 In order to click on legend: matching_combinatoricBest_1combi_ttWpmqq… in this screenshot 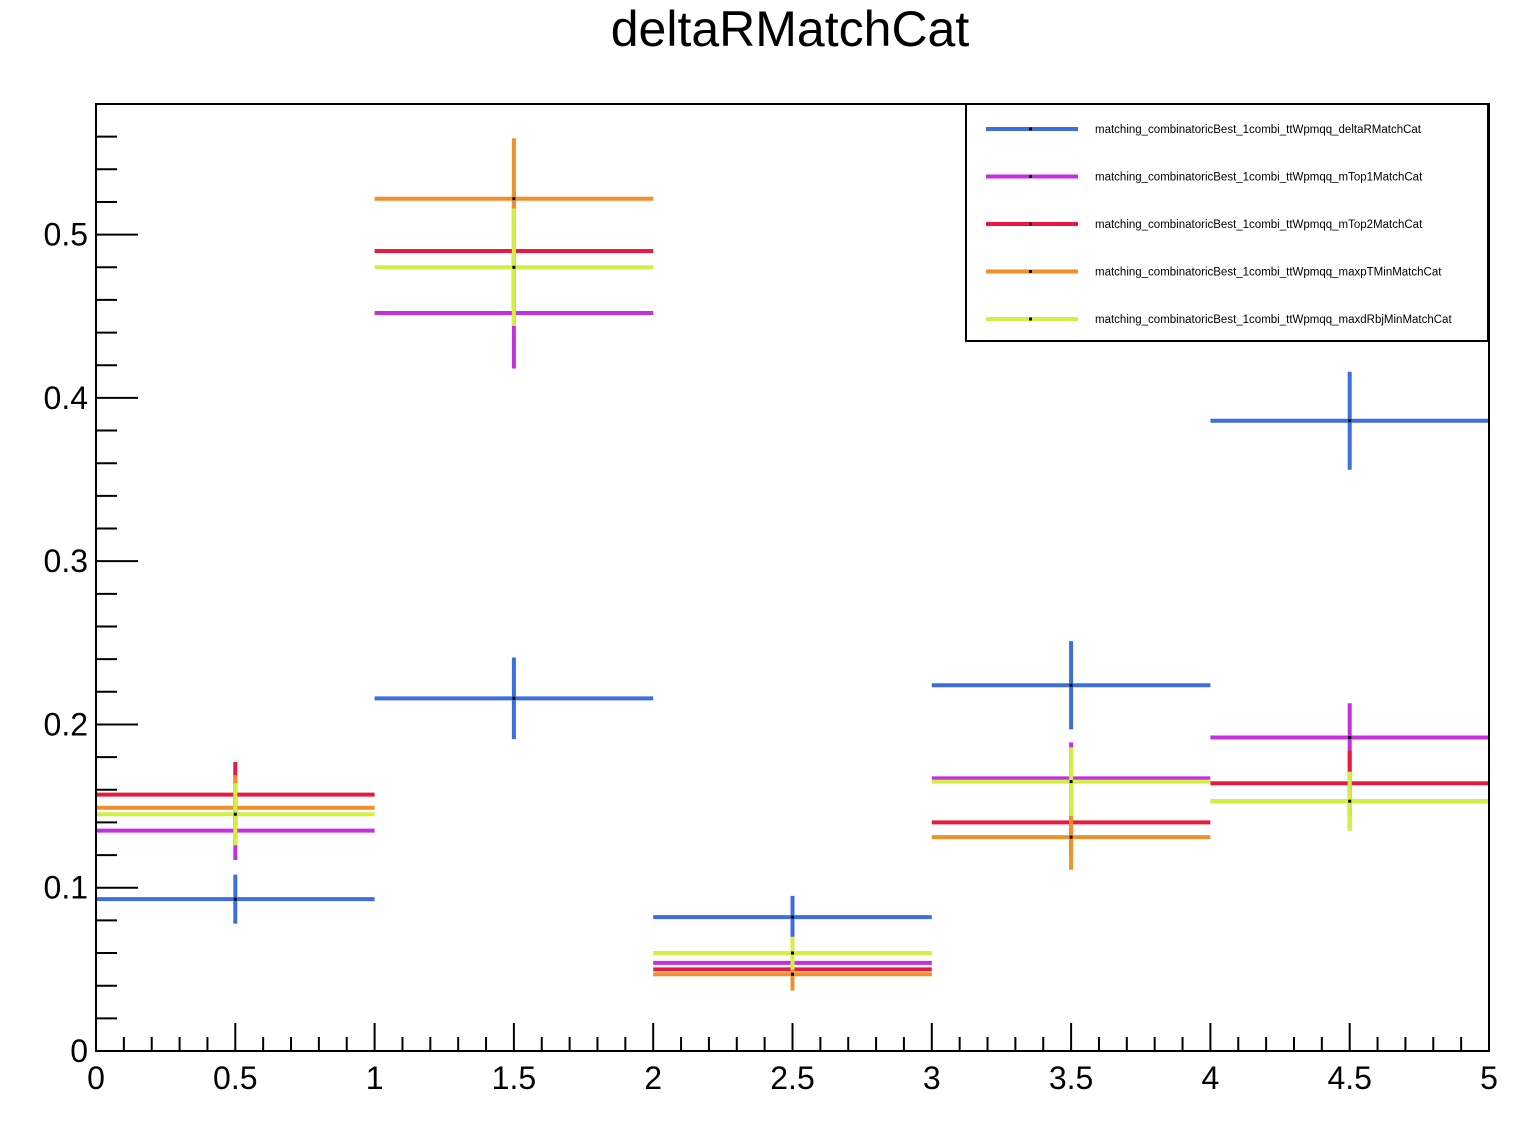, I will do `click(1227, 222)`.